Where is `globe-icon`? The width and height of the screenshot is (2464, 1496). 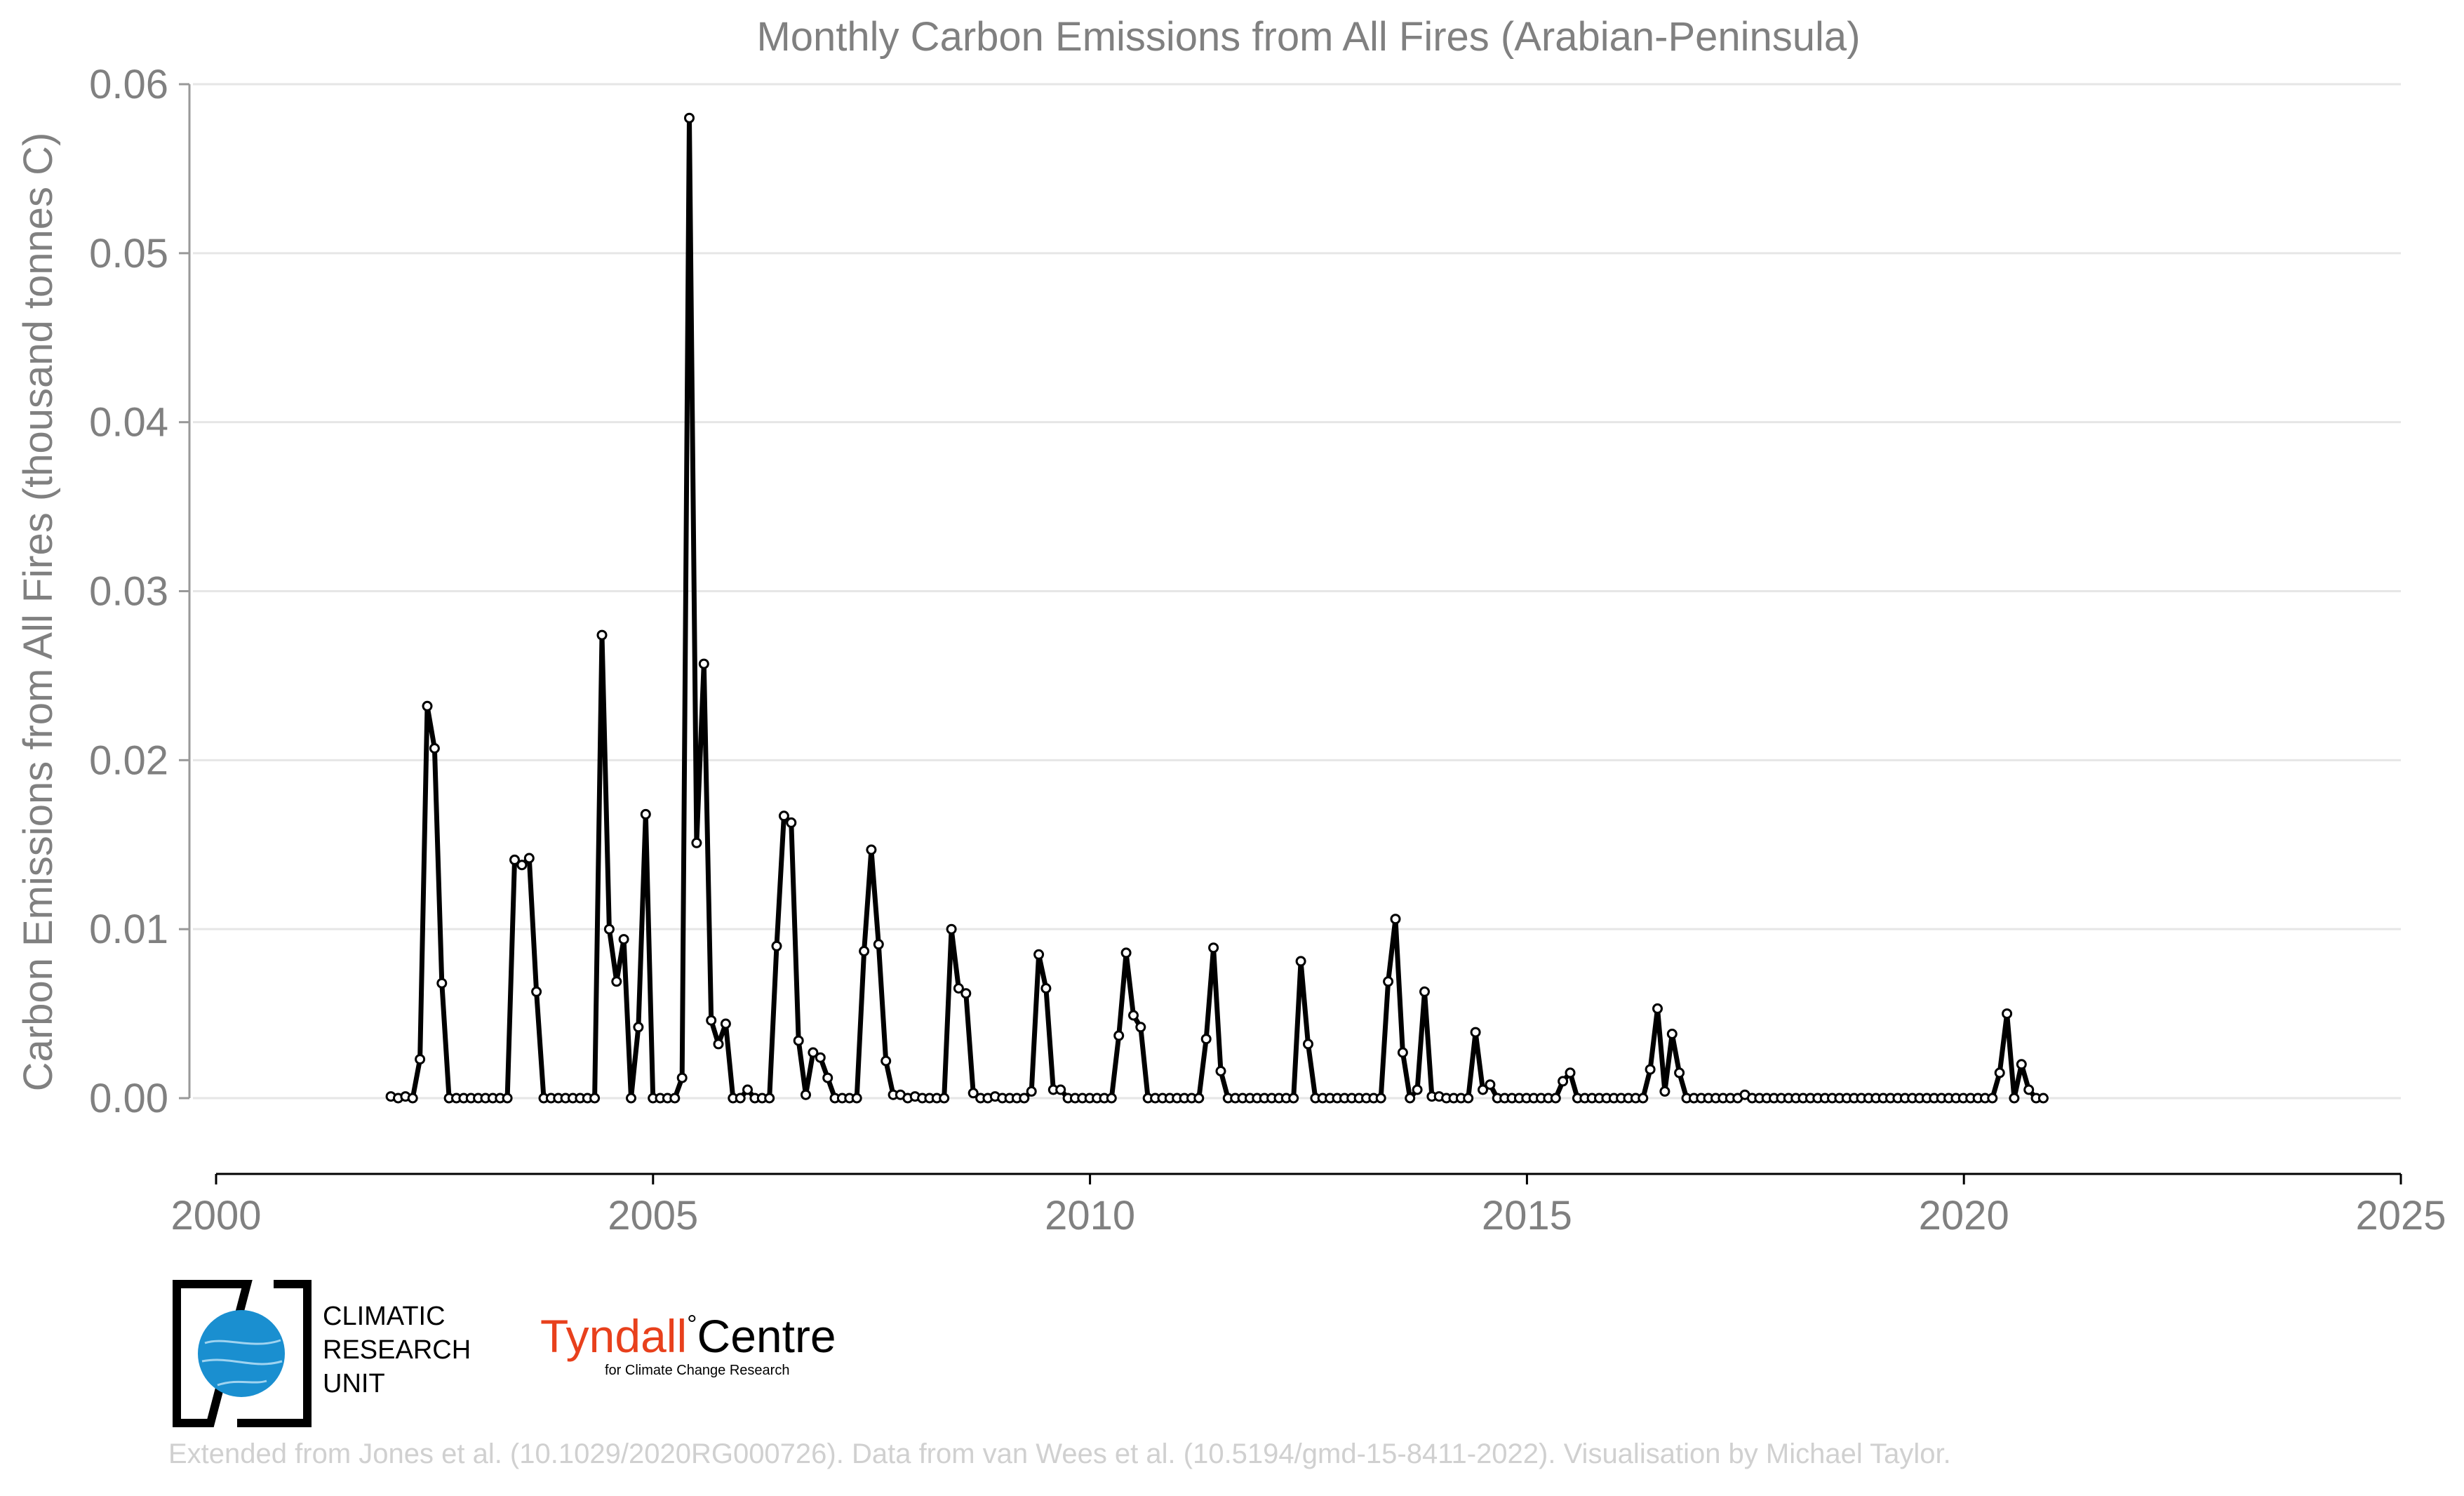 globe-icon is located at coordinates (242, 1353).